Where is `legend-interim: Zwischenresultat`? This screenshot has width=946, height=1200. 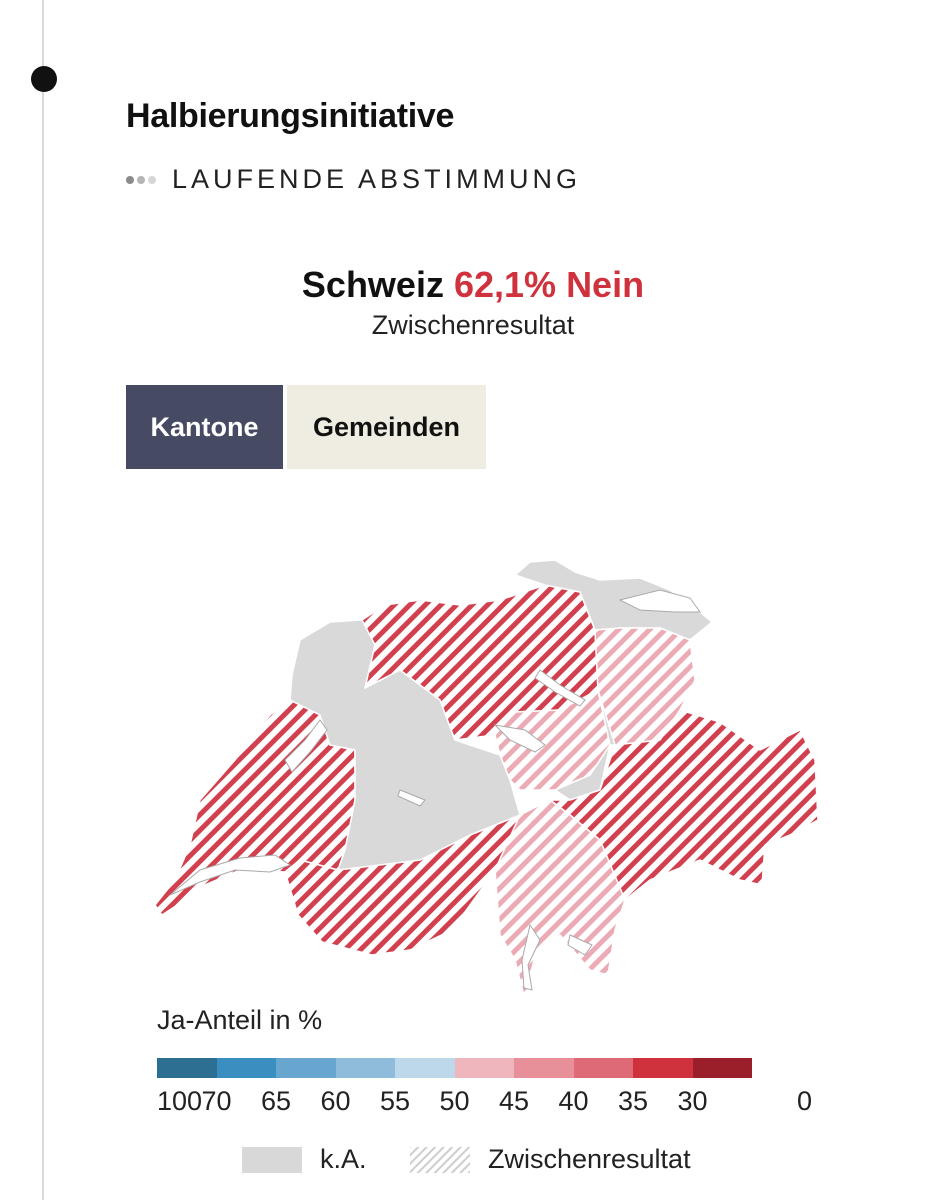
legend-interim: Zwischenresultat is located at coordinates (550, 1159).